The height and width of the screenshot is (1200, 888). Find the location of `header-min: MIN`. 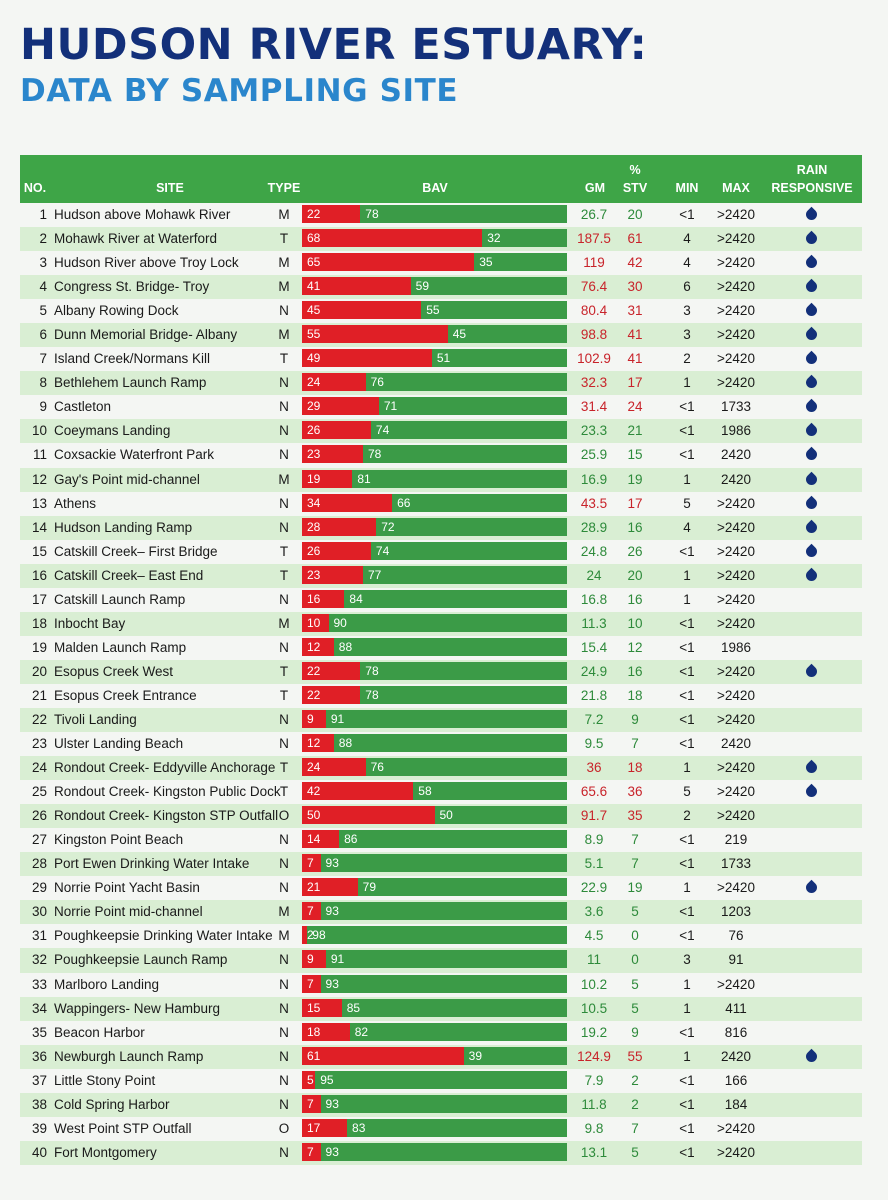

header-min: MIN is located at coordinates (687, 188).